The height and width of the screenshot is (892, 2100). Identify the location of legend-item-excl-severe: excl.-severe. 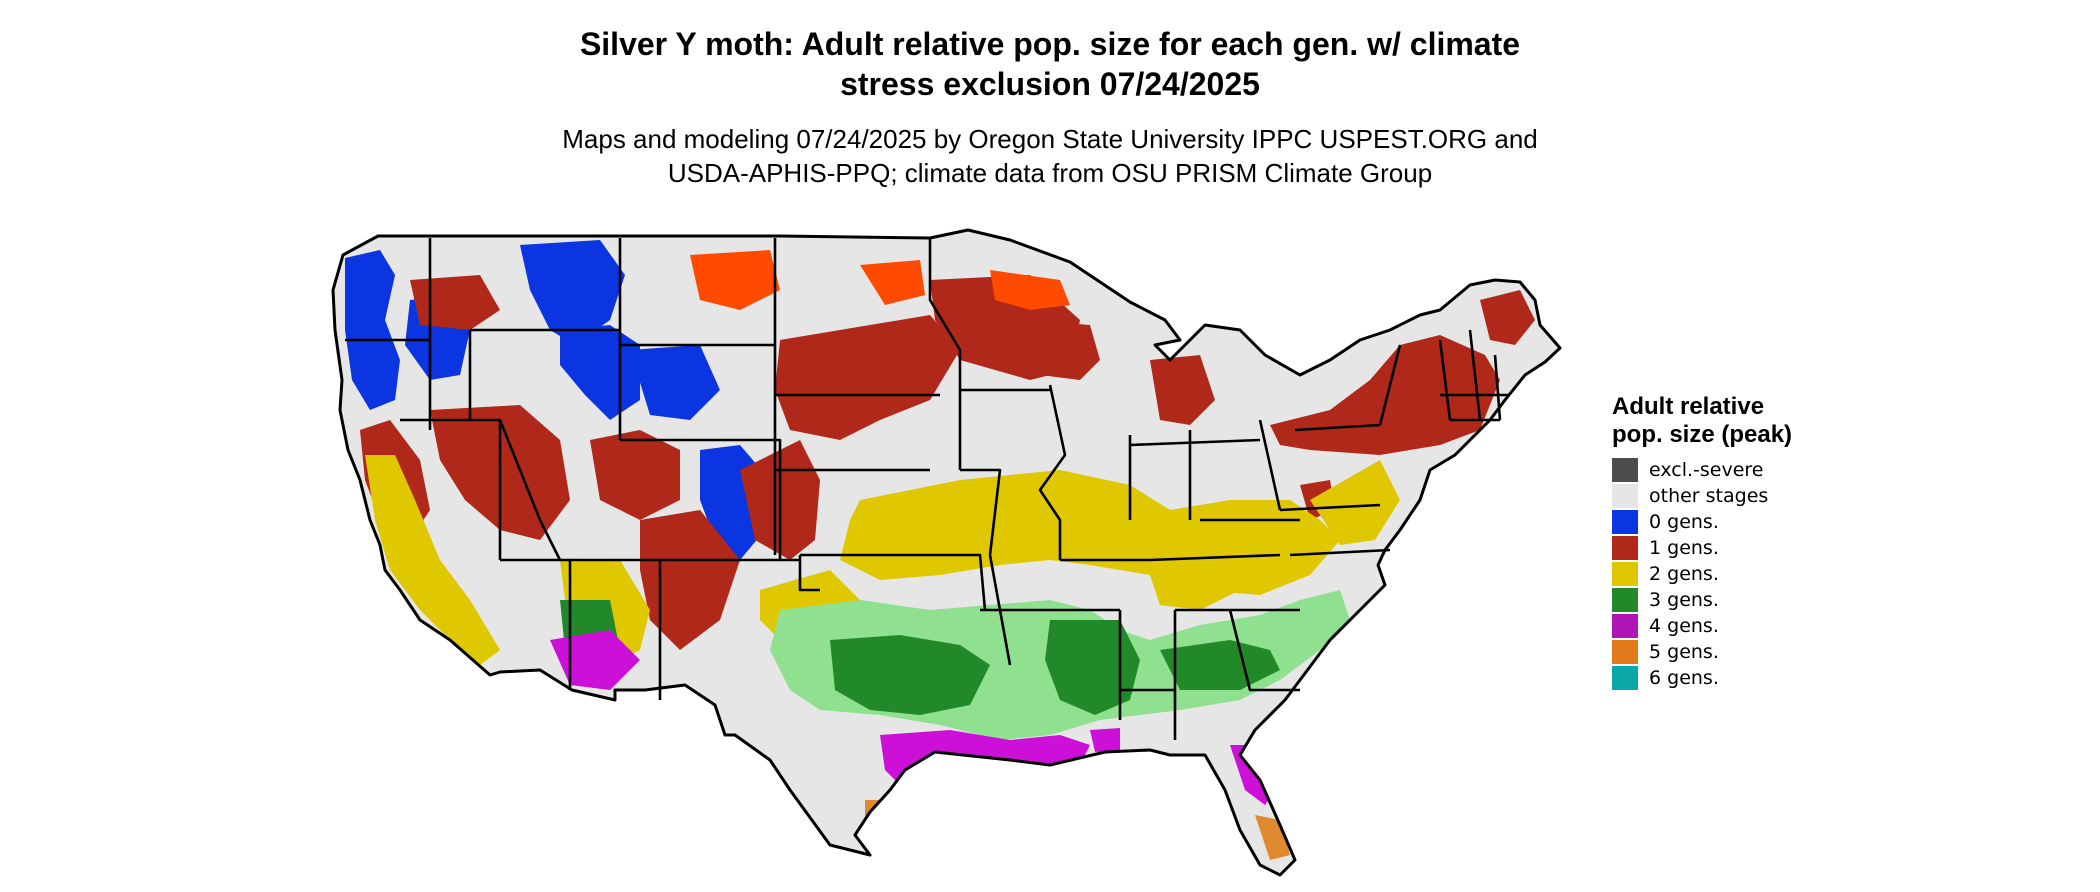
(1722, 470).